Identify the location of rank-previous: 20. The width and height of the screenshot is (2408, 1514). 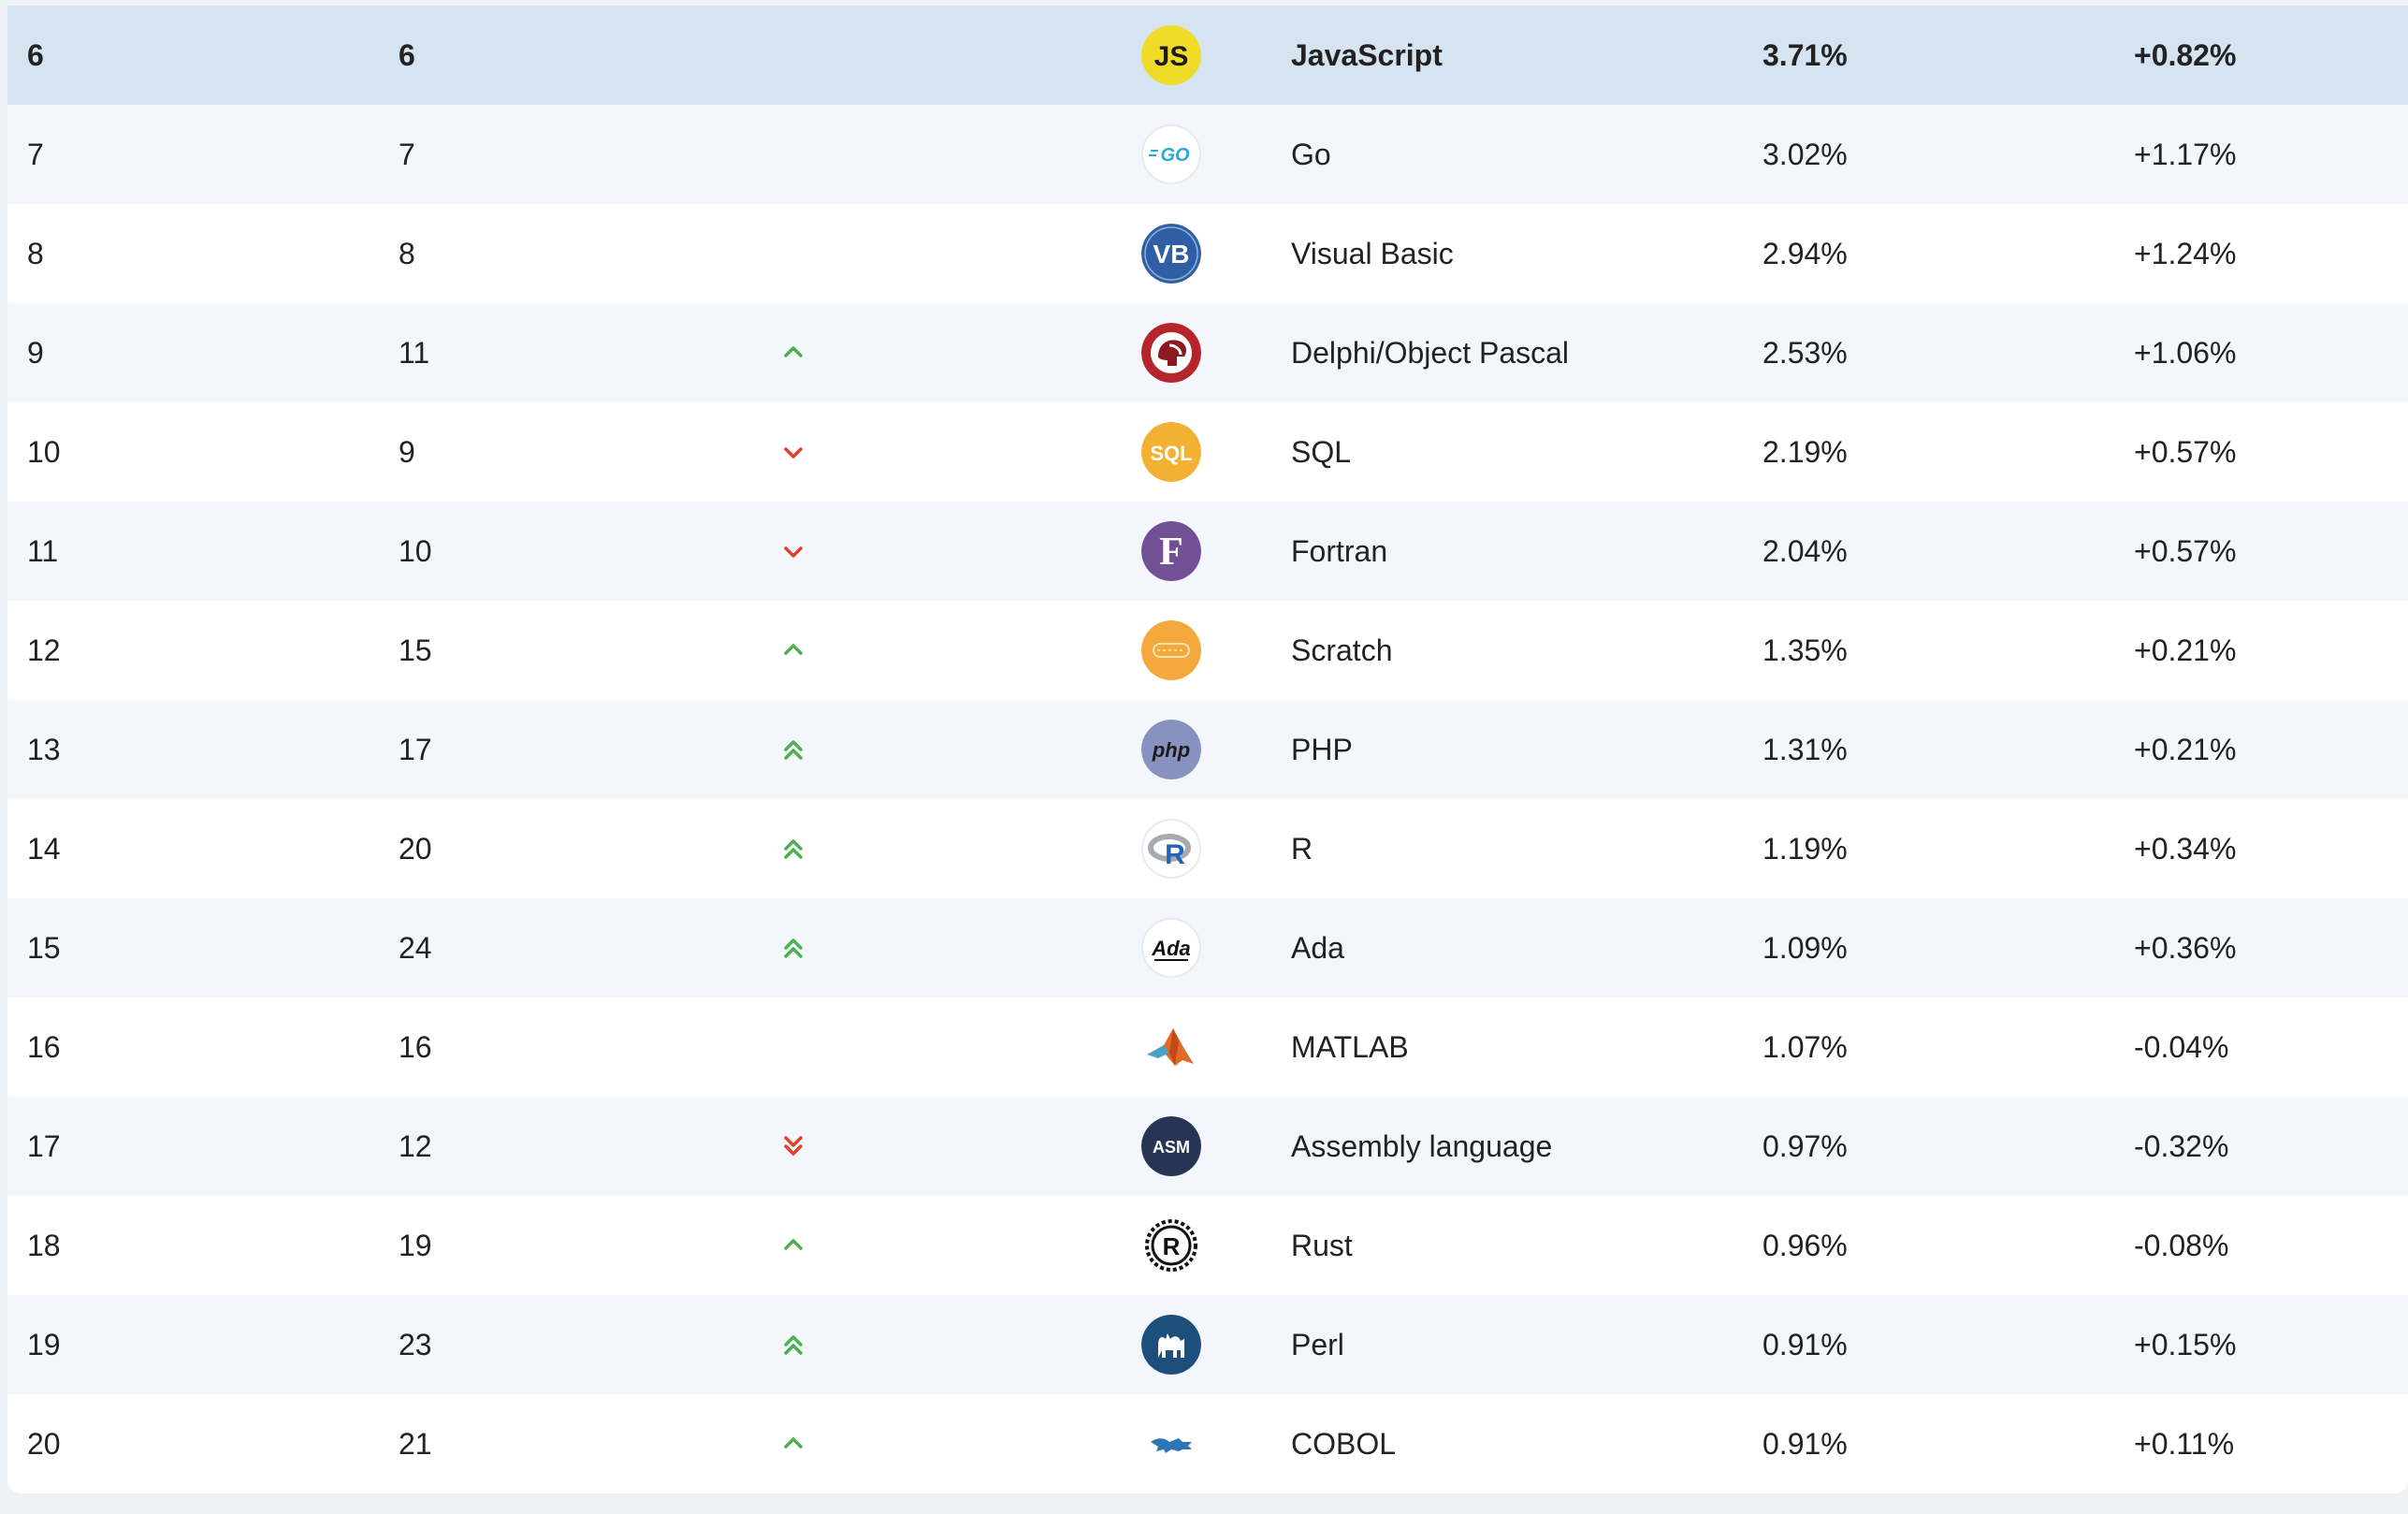
(416, 848).